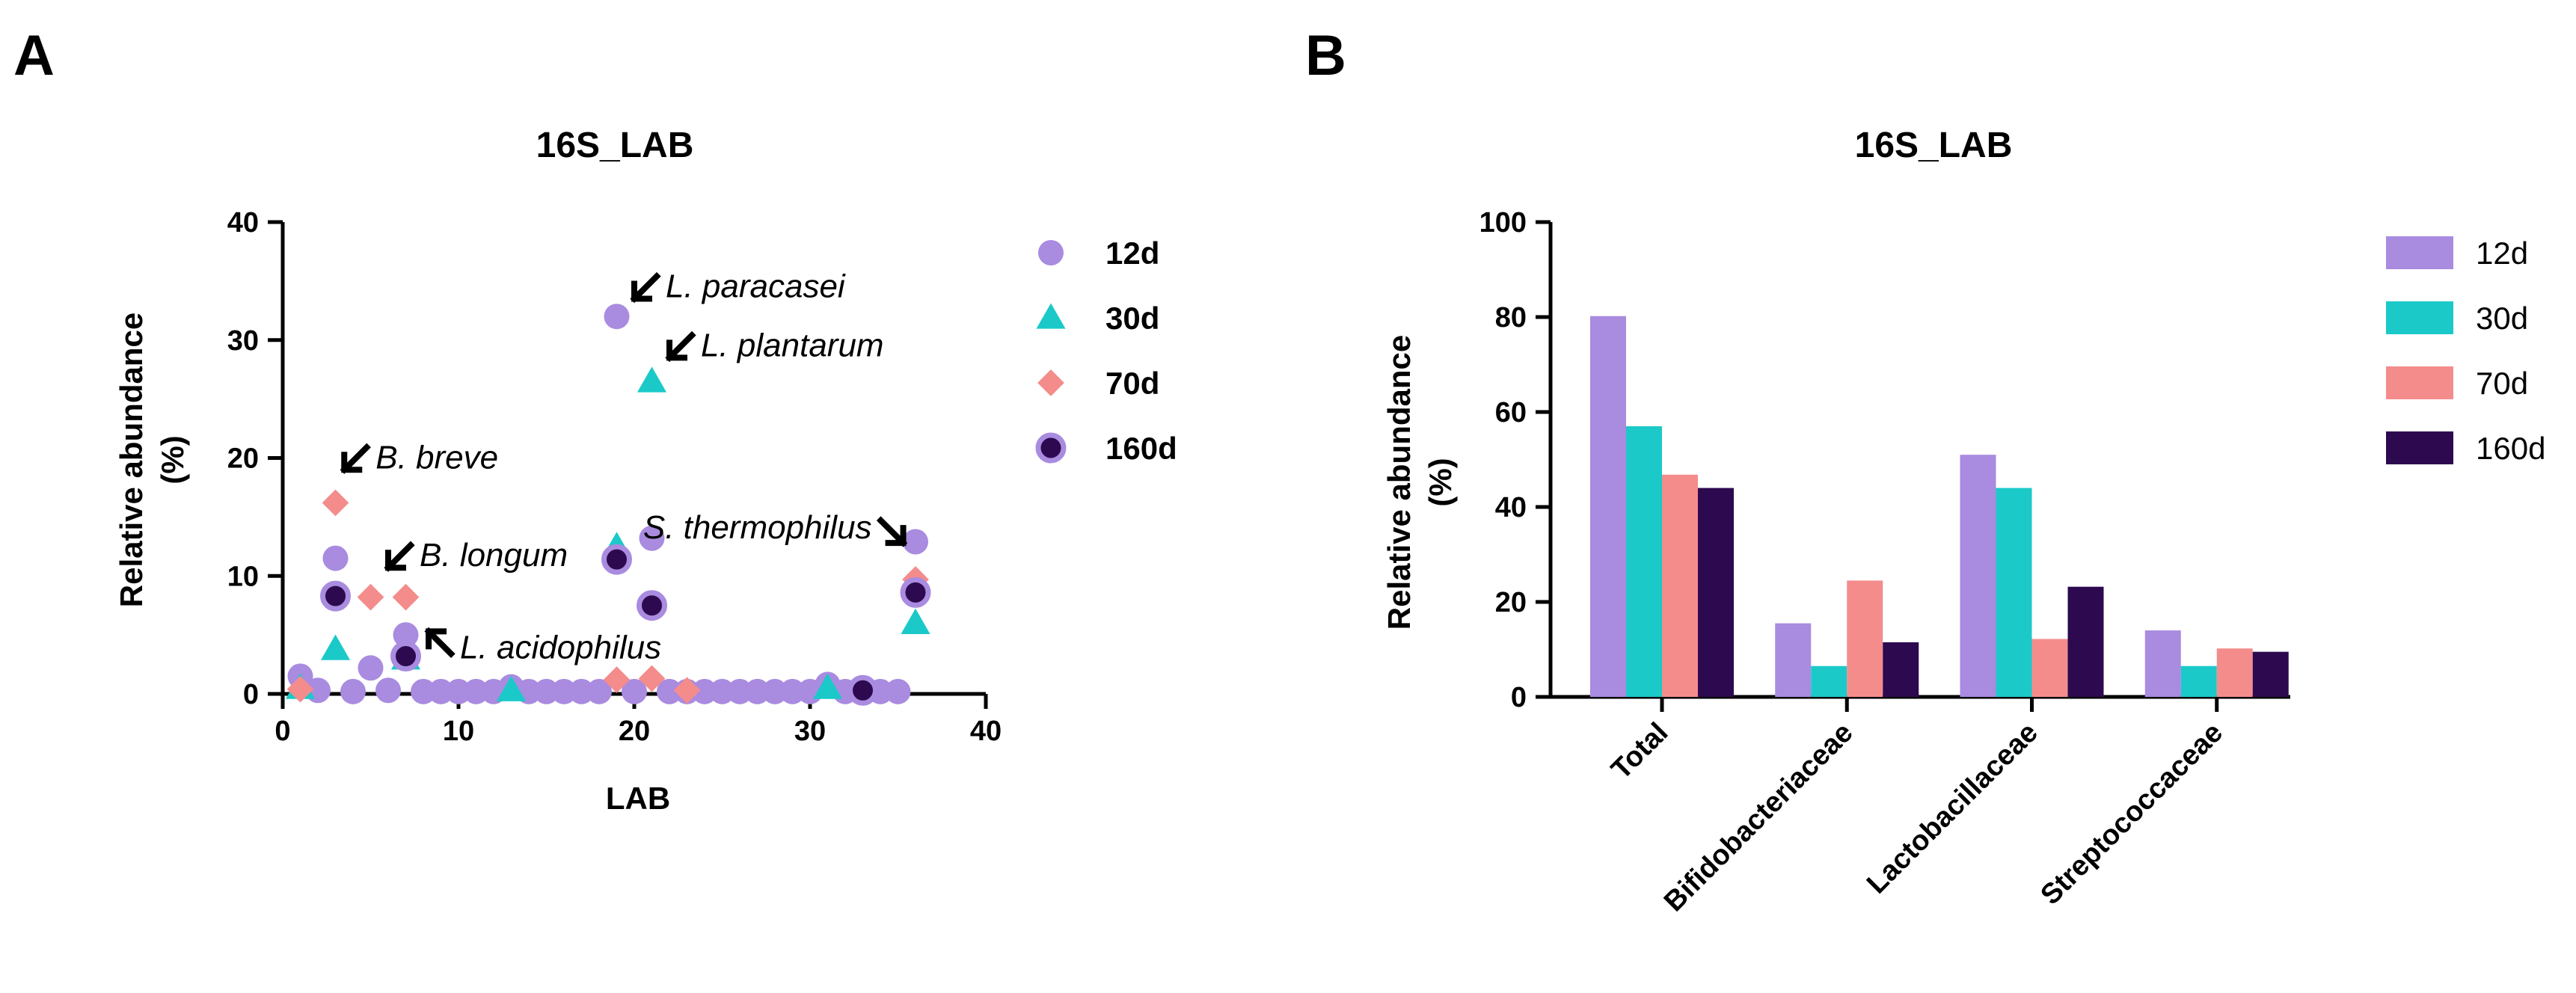  I want to click on legend-swatch-12d, so click(2419, 252).